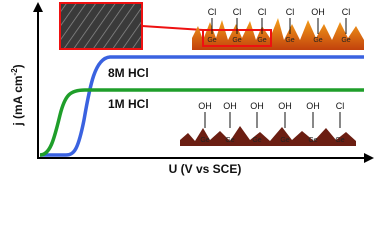  What do you see at coordinates (38, 7) in the screenshot?
I see `y-arrow` at bounding box center [38, 7].